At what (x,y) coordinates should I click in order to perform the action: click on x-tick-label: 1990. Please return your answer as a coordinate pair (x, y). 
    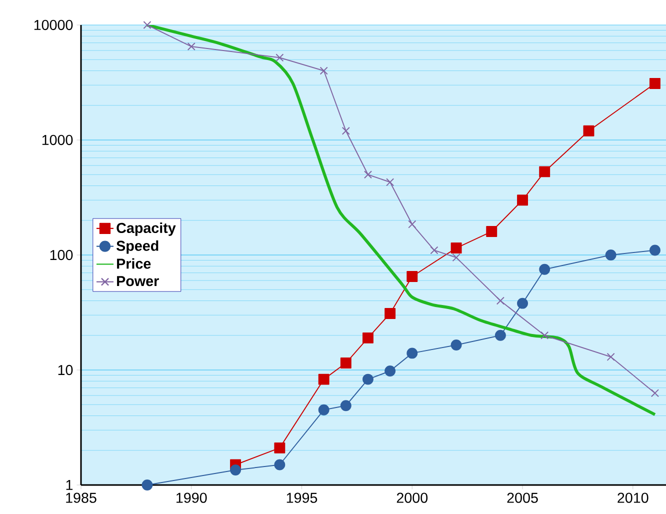
    Looking at the image, I should click on (191, 497).